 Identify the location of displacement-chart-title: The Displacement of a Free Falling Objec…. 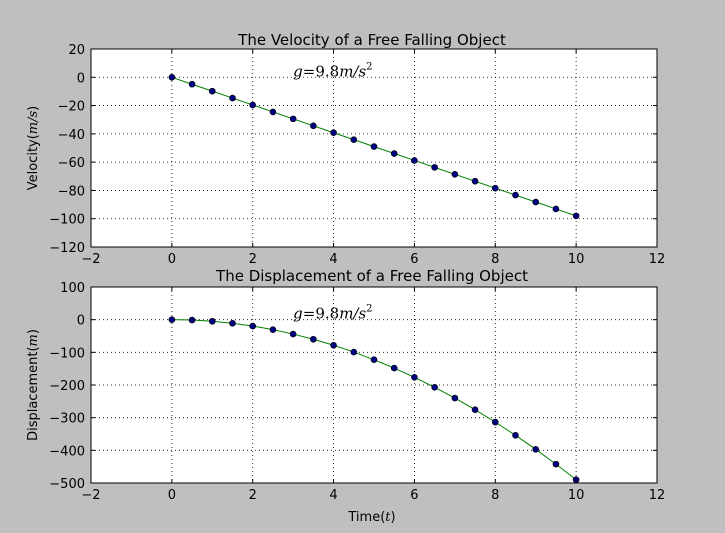
(371, 276).